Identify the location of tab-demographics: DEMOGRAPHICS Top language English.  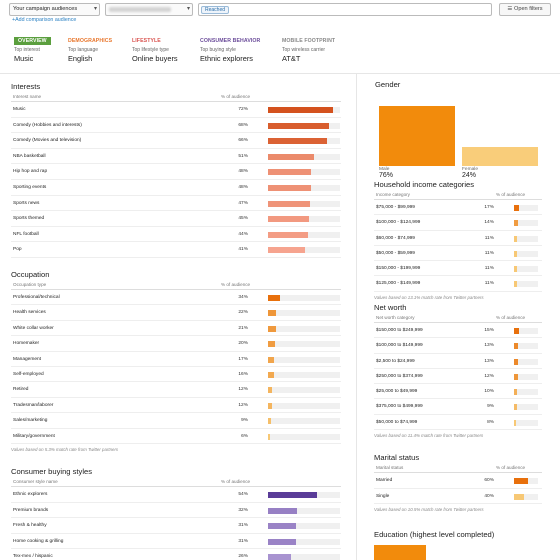
(90, 50).